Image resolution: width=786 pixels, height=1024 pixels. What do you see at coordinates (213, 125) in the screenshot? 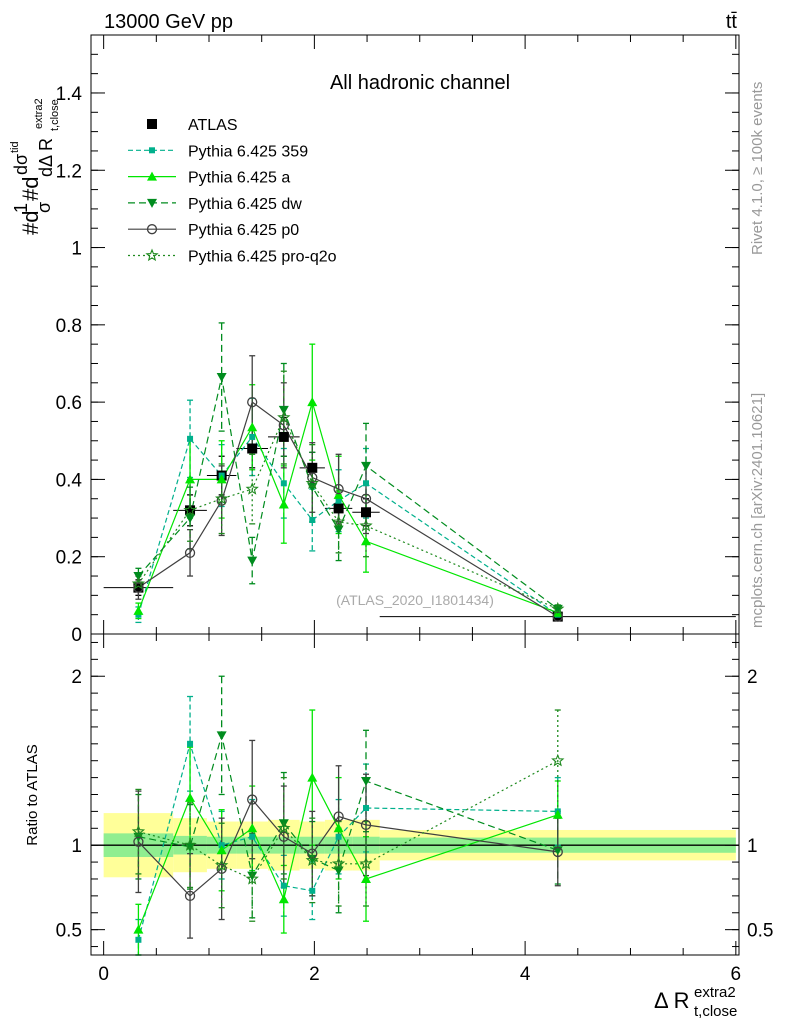
I see `legend-entry-atlas-label: ATLAS` at bounding box center [213, 125].